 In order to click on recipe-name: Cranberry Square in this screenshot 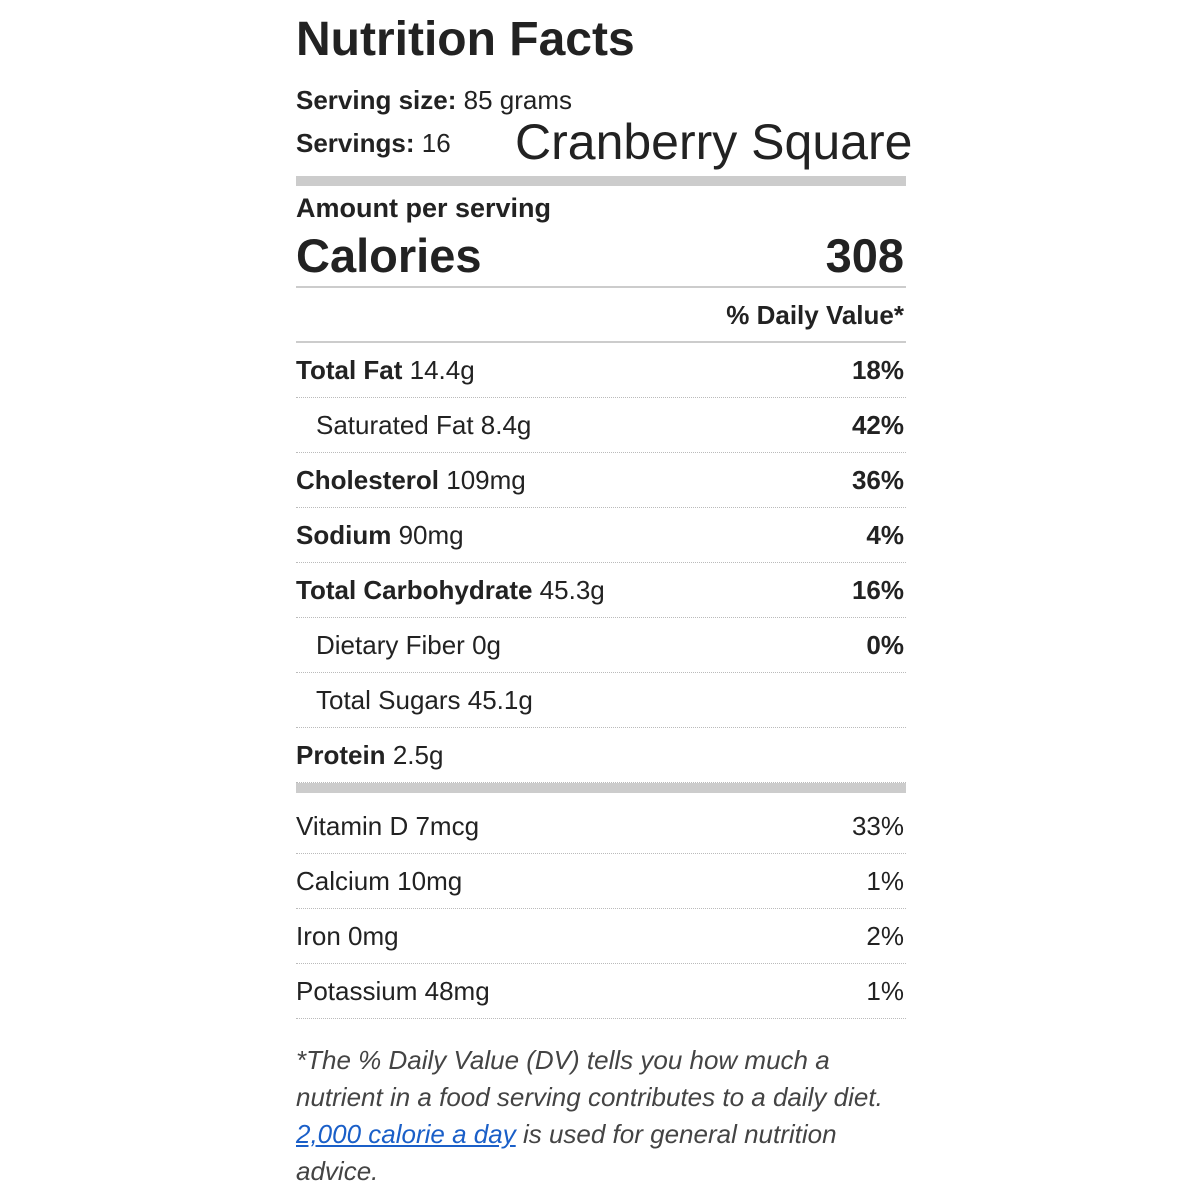, I will do `click(714, 142)`.